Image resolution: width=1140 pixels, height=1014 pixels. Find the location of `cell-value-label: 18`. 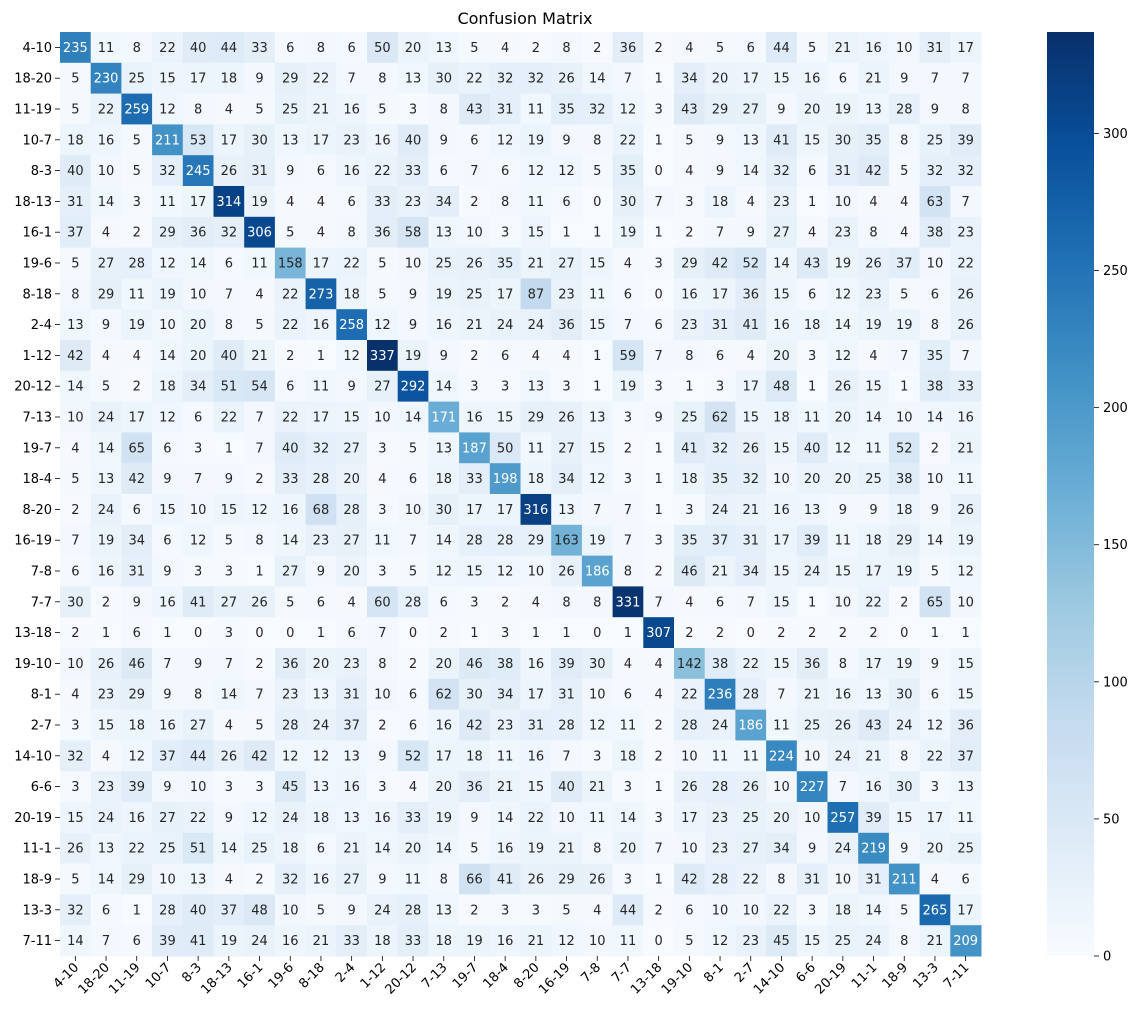

cell-value-label: 18 is located at coordinates (812, 325).